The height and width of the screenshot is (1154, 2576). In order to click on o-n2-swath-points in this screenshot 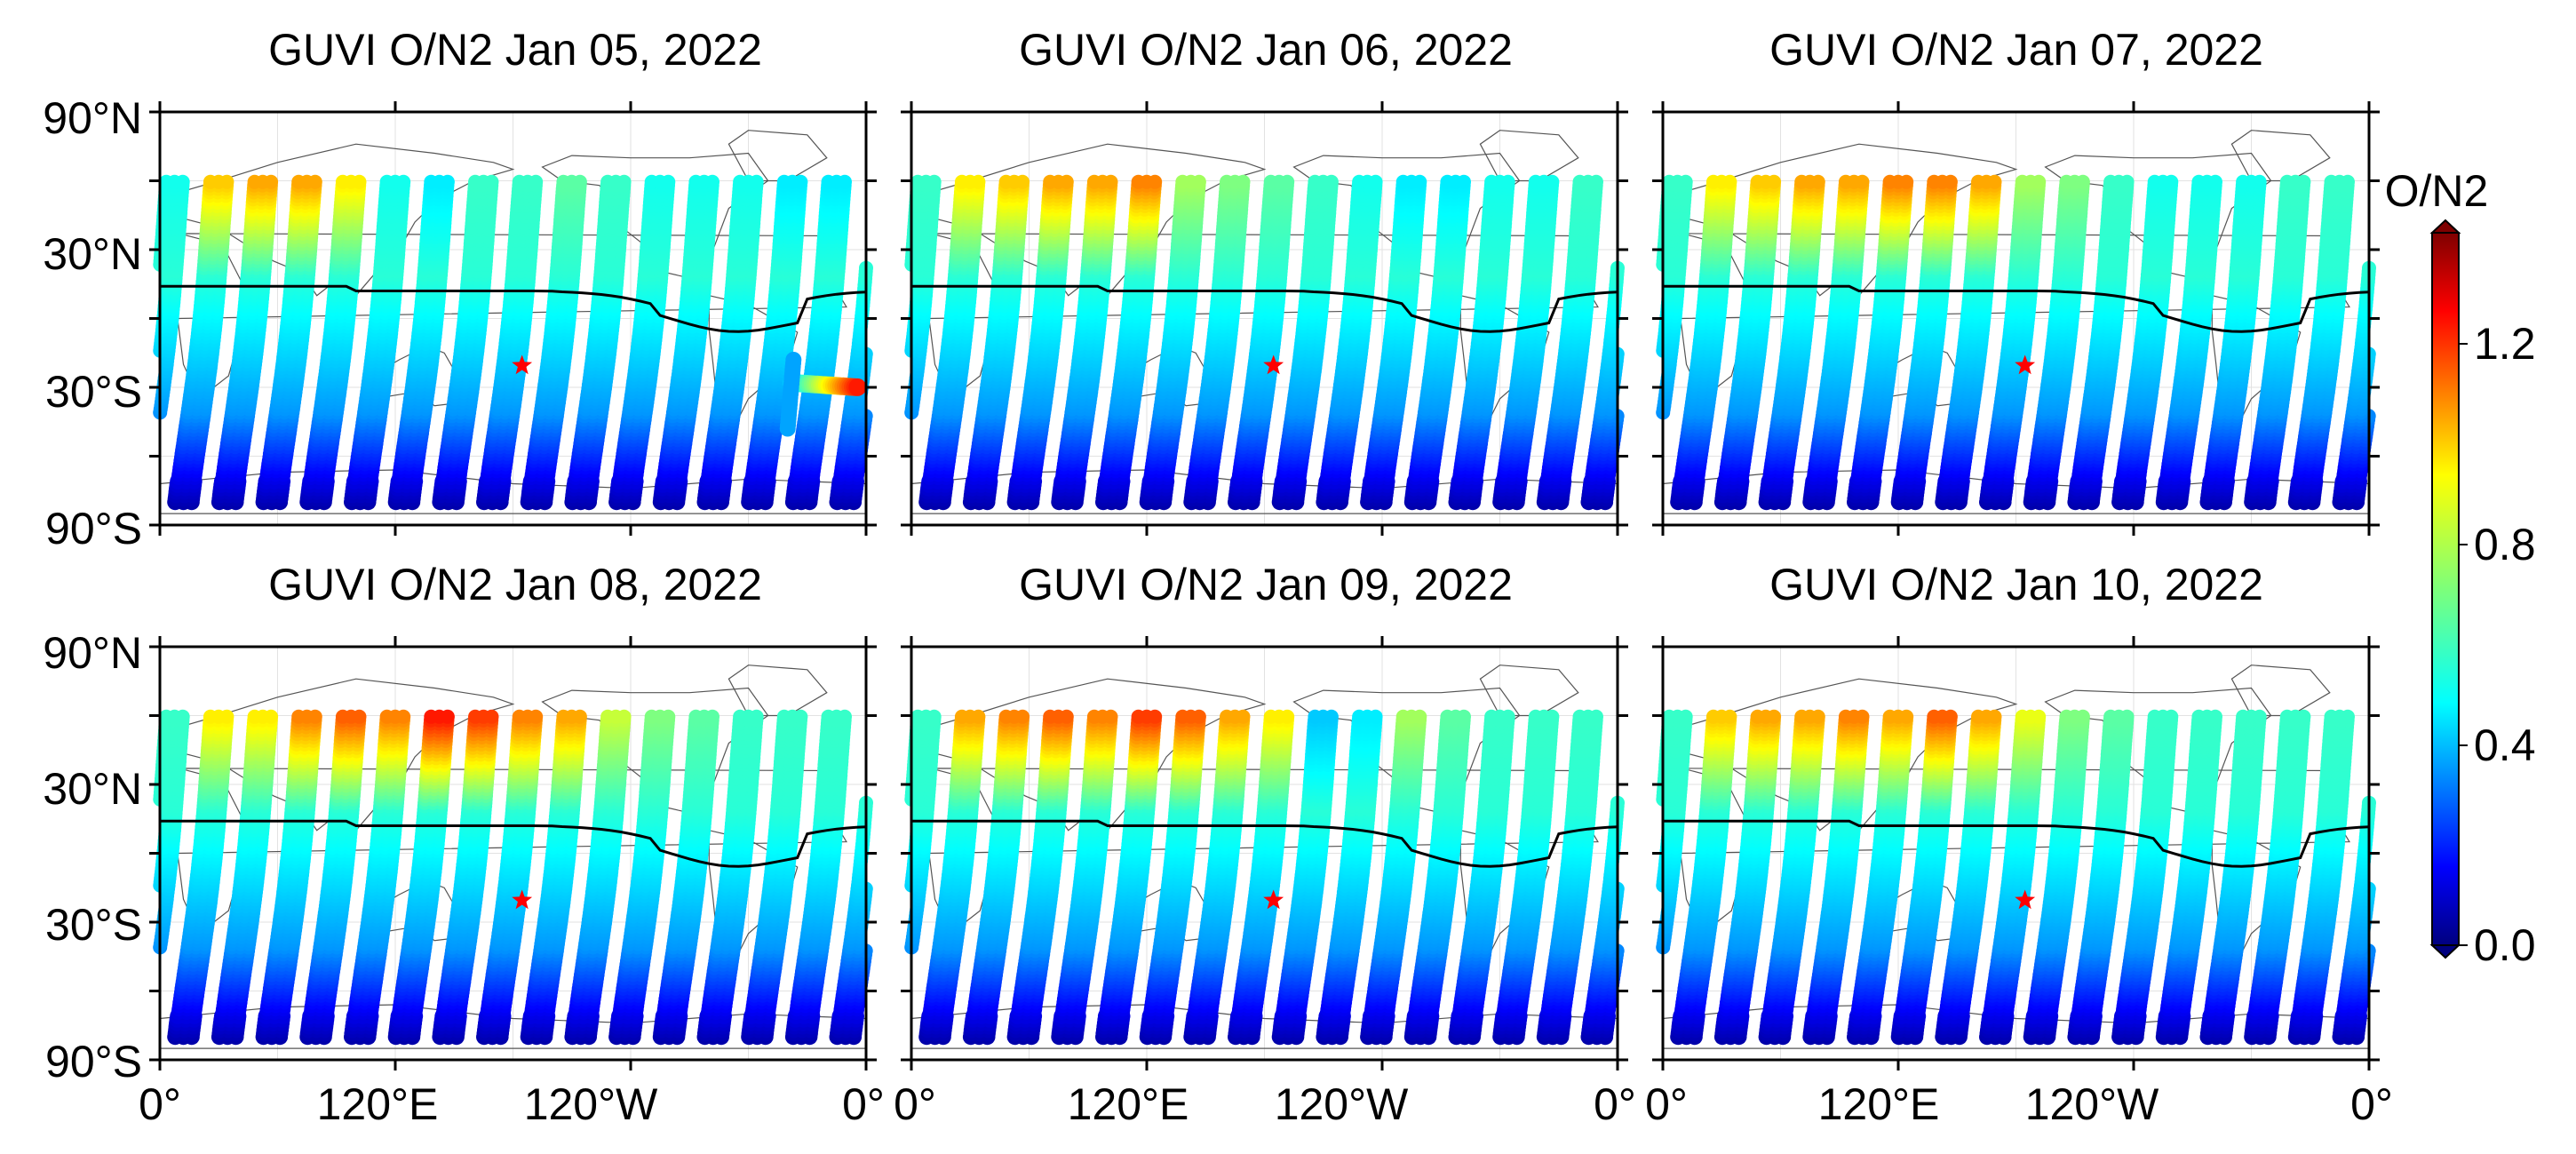, I will do `click(513, 342)`.